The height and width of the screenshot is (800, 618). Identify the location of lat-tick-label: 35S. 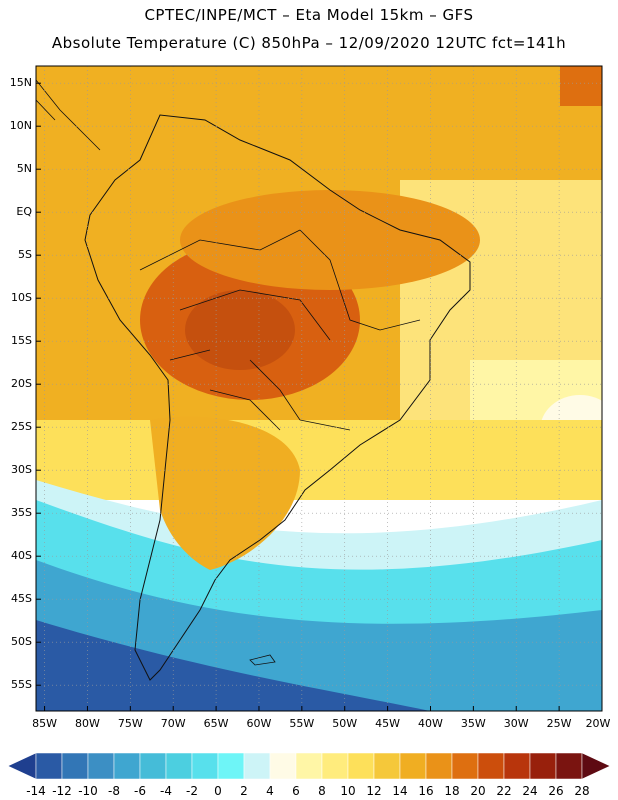
(21, 513).